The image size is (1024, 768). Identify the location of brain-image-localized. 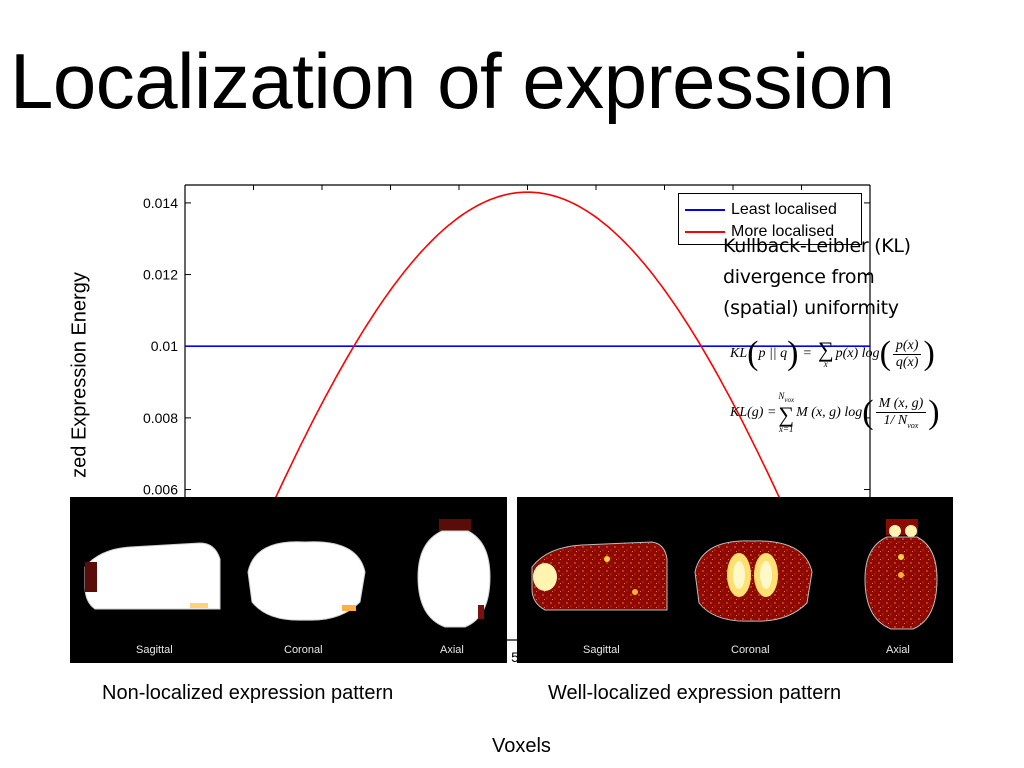
(734, 574).